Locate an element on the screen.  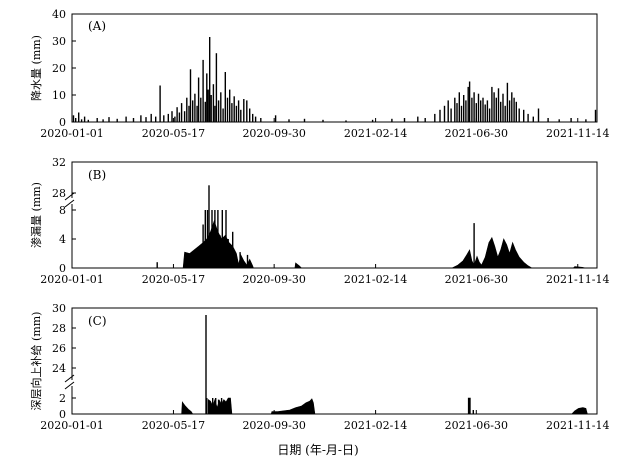
panel-label: (C) is located at coordinates (97, 321).